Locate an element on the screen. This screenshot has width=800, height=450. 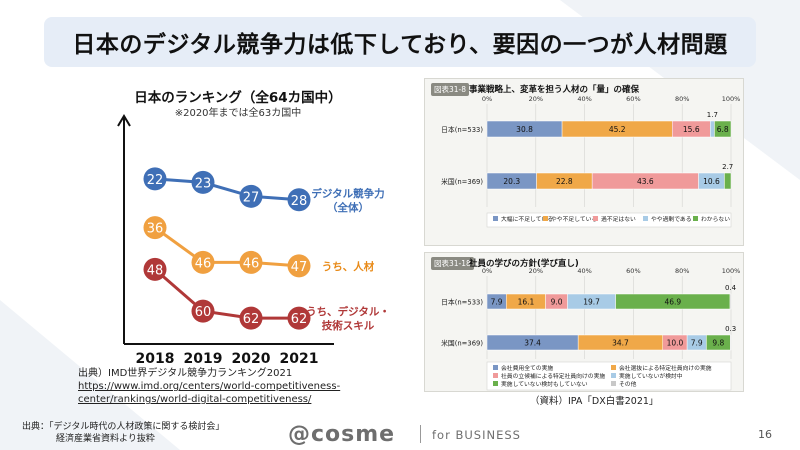
legend-label: その他 is located at coordinates (628, 384).